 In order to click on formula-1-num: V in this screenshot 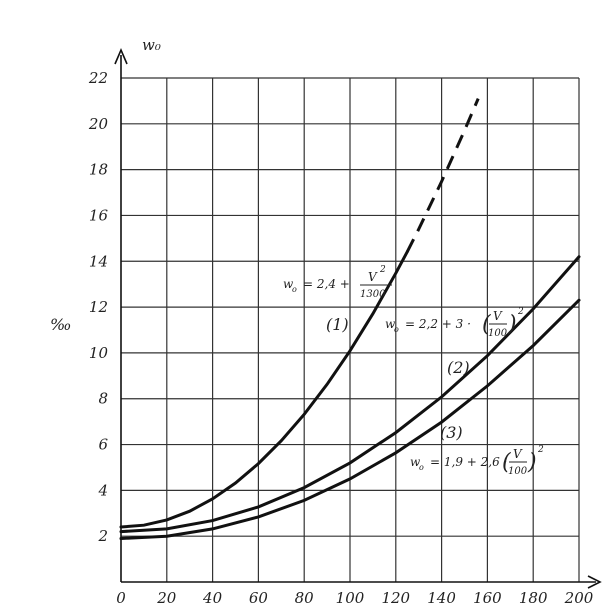, I will do `click(373, 277)`.